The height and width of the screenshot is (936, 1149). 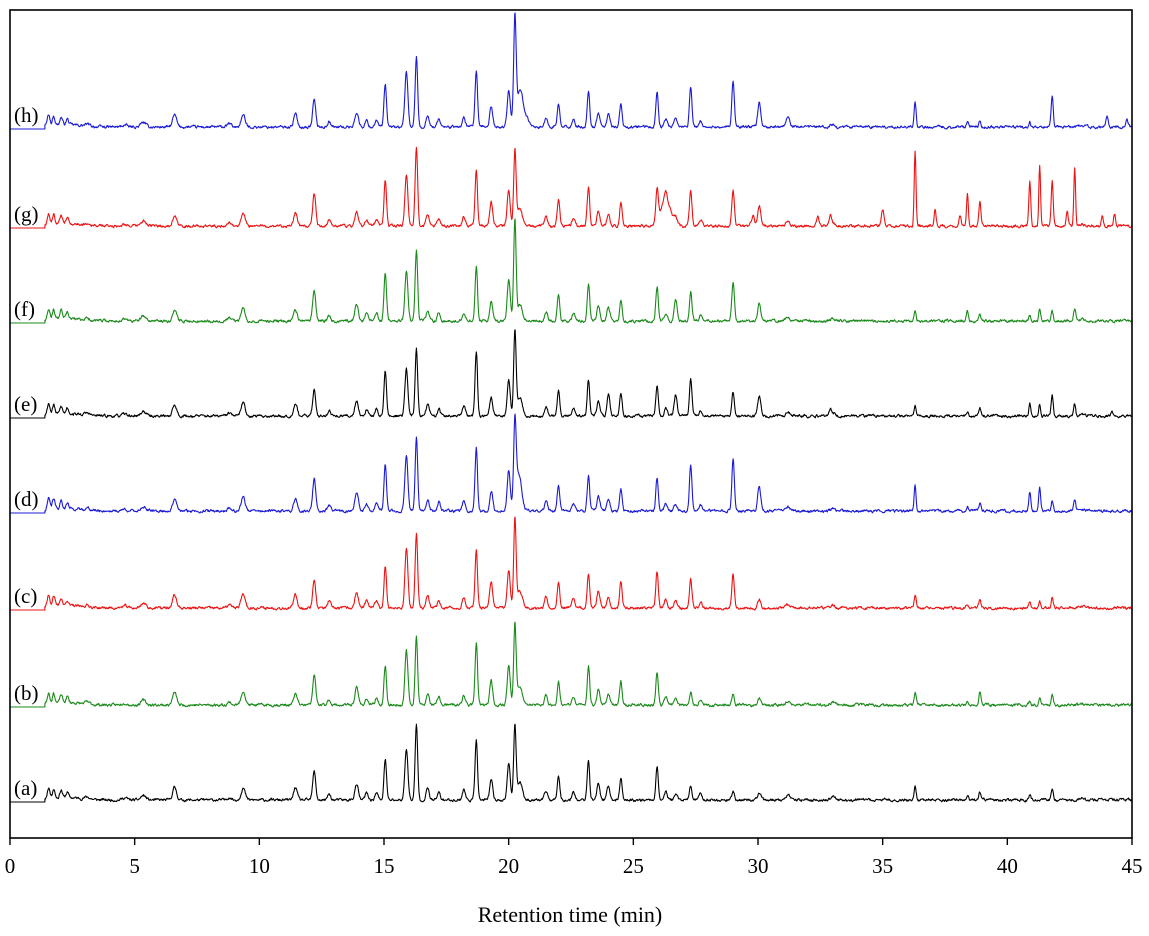 I want to click on x-tick-label-45: 45, so click(x=1132, y=866).